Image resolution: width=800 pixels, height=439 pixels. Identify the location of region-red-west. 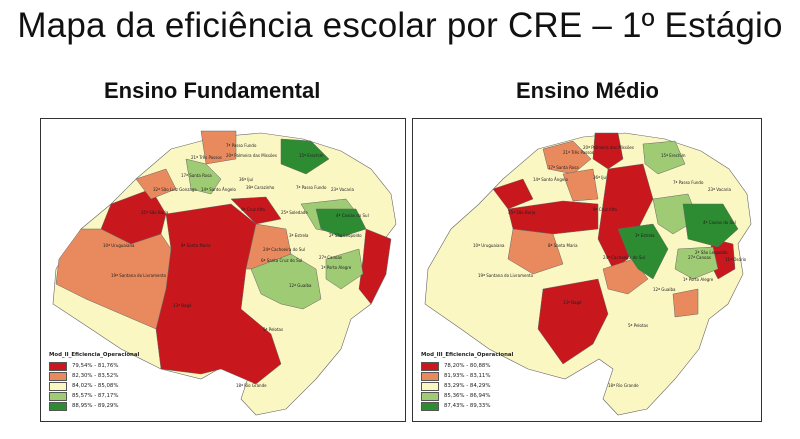
(513, 194).